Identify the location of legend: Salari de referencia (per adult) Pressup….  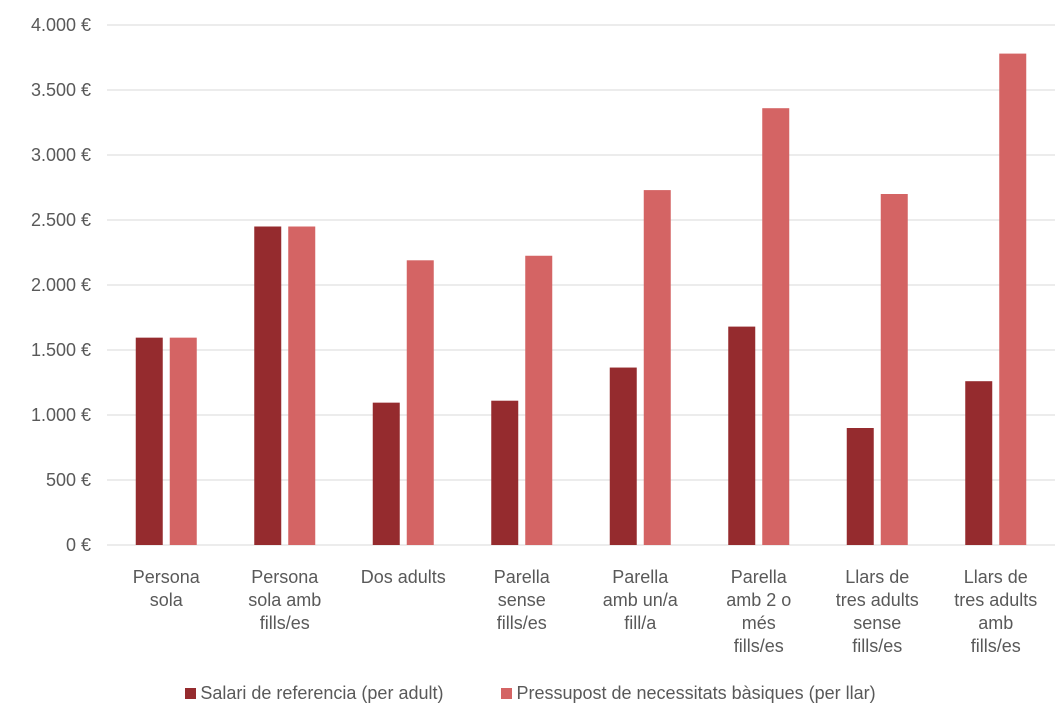
(530, 693).